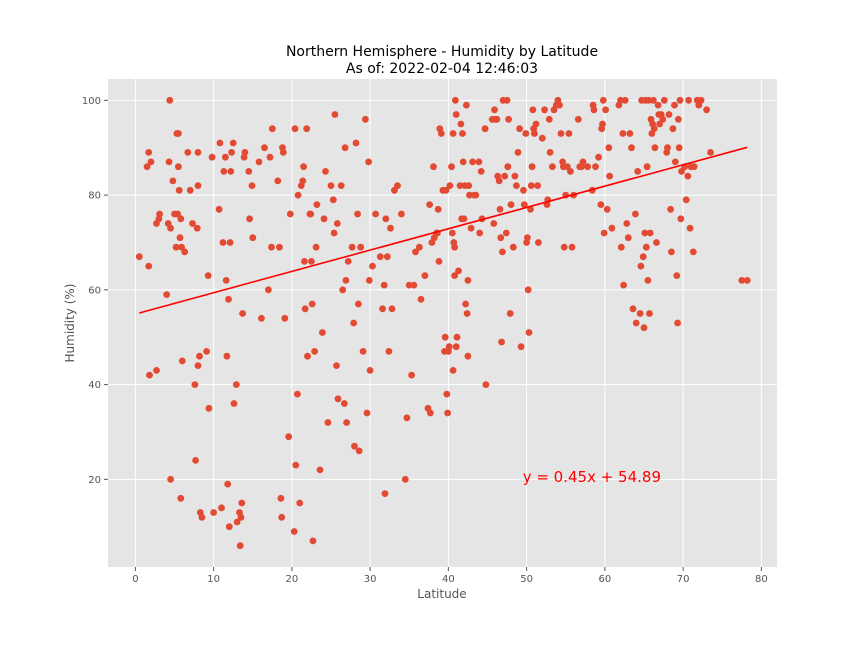  Describe the element at coordinates (592, 477) in the screenshot. I see `regression-equation: y = 0.45x + 54.89` at that location.